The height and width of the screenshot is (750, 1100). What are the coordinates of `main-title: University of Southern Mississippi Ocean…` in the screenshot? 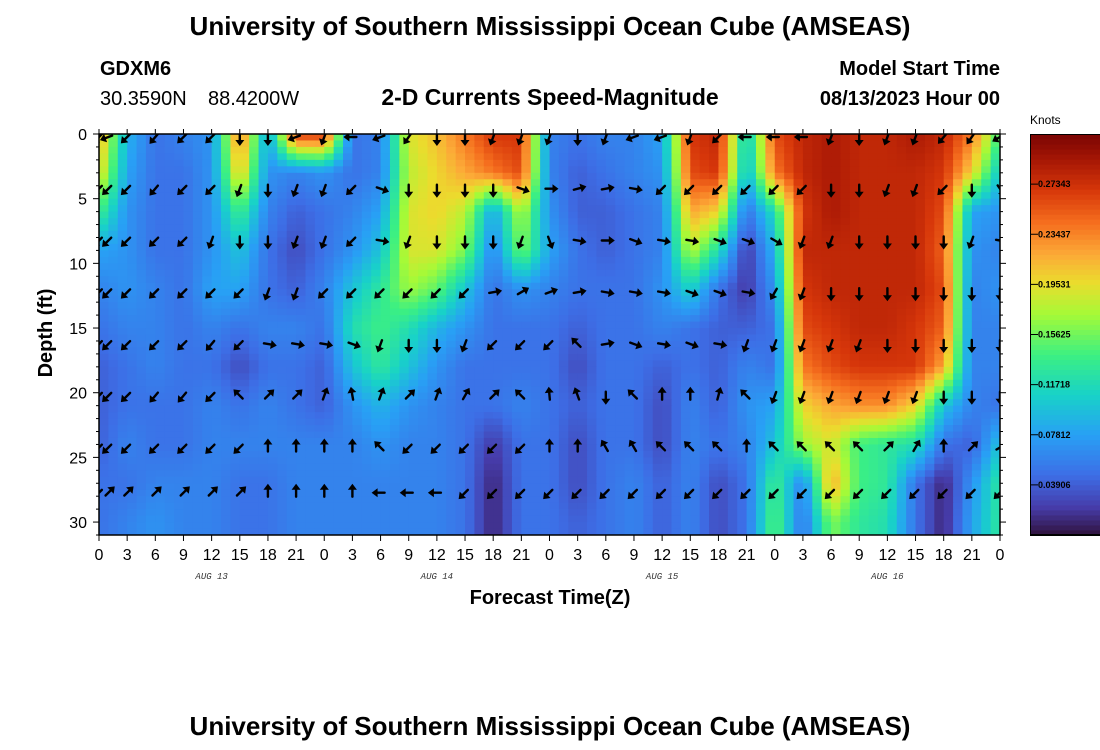 It's located at (550, 26).